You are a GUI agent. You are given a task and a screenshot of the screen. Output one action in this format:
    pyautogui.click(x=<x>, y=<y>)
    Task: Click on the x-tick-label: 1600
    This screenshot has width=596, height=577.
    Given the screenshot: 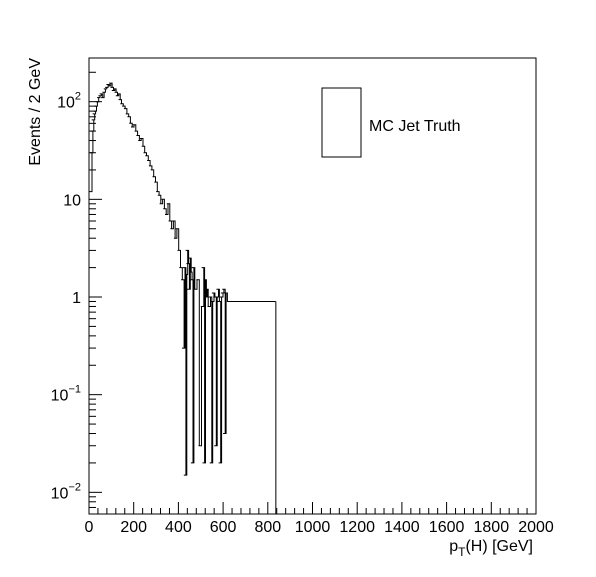 What is the action you would take?
    pyautogui.click(x=447, y=527)
    